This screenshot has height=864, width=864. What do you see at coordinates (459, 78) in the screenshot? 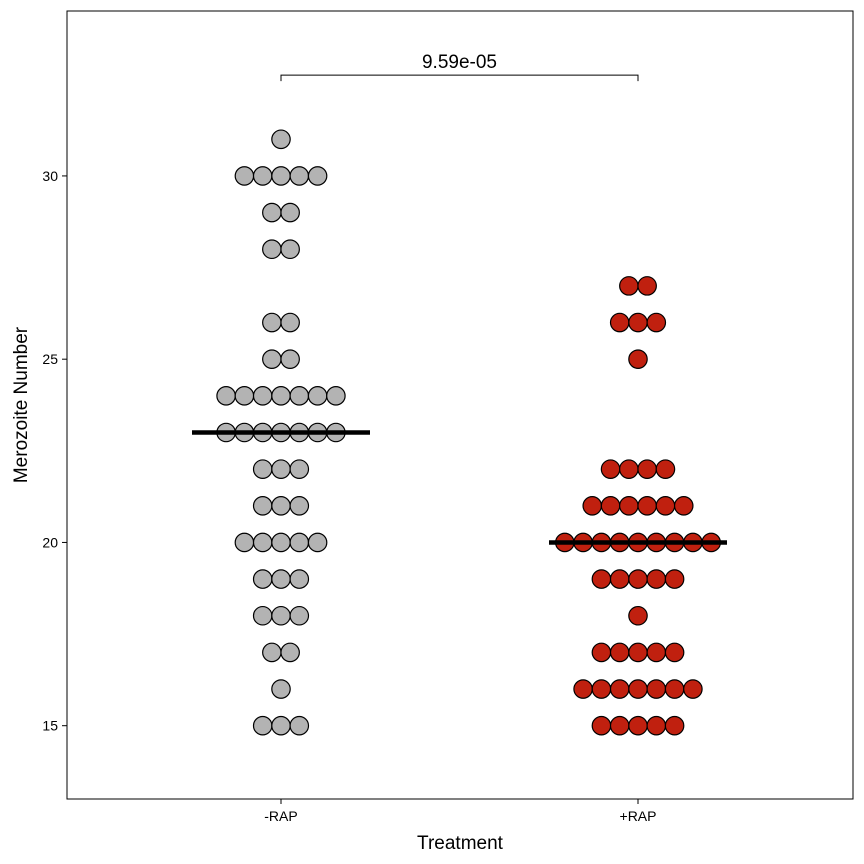
I see `bracket-line` at bounding box center [459, 78].